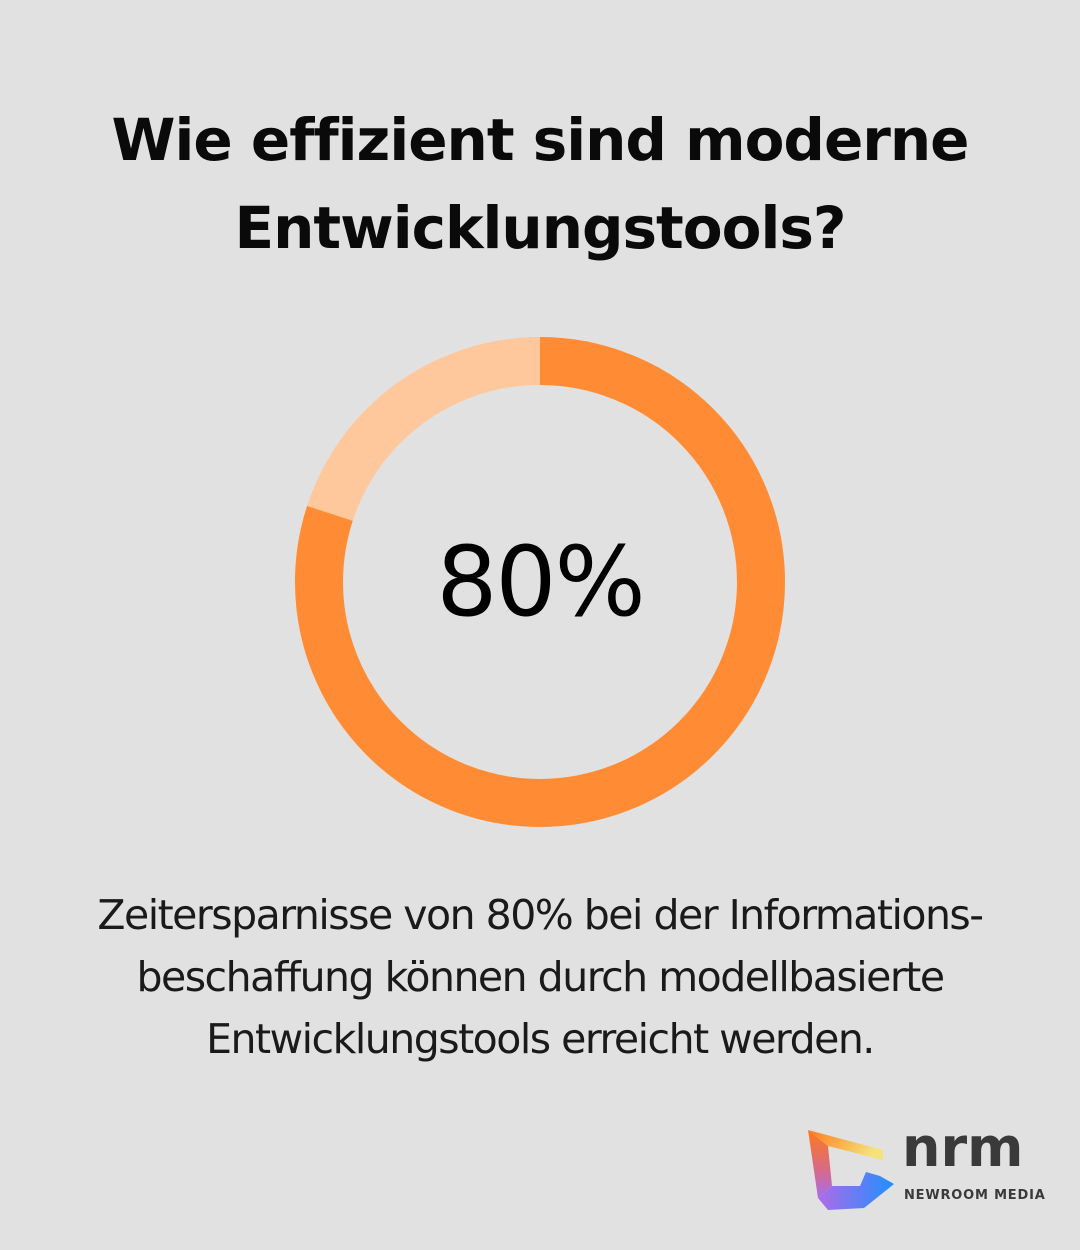 The width and height of the screenshot is (1080, 1250). I want to click on logo-subtitle: NEWROOM MEDIA, so click(975, 1195).